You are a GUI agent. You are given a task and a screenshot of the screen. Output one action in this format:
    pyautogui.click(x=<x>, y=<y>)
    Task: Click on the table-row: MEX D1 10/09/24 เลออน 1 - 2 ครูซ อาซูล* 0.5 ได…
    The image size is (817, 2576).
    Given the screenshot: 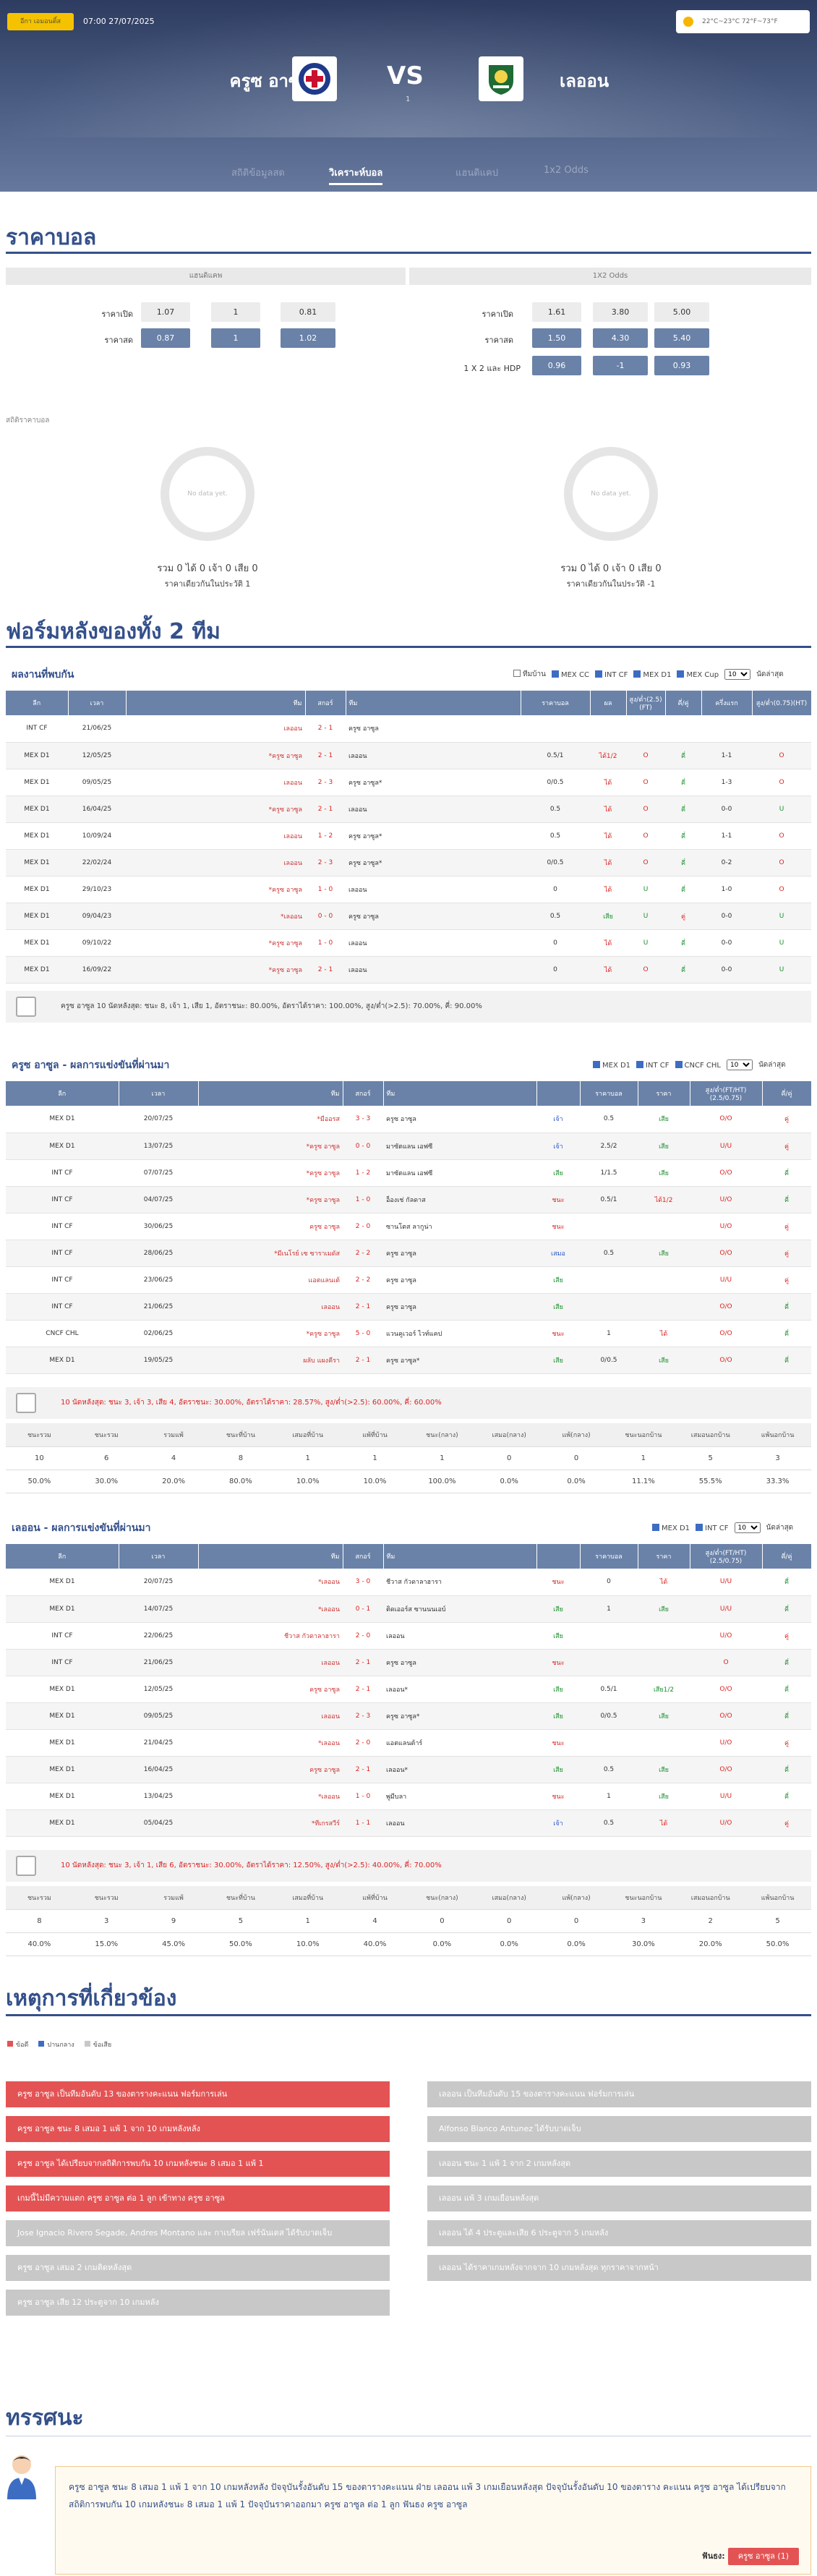 What is the action you would take?
    pyautogui.click(x=408, y=836)
    